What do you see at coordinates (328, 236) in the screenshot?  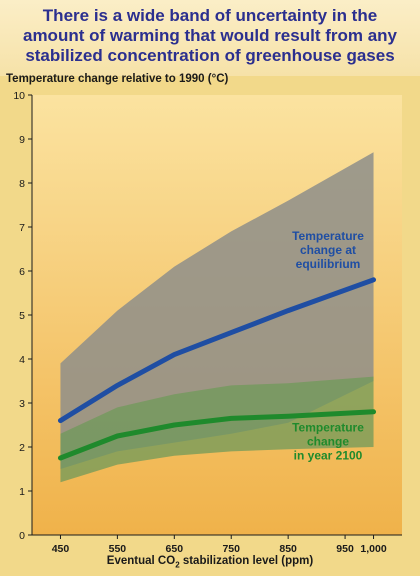 I see `annotation-equilibrium-line-0: Temperature` at bounding box center [328, 236].